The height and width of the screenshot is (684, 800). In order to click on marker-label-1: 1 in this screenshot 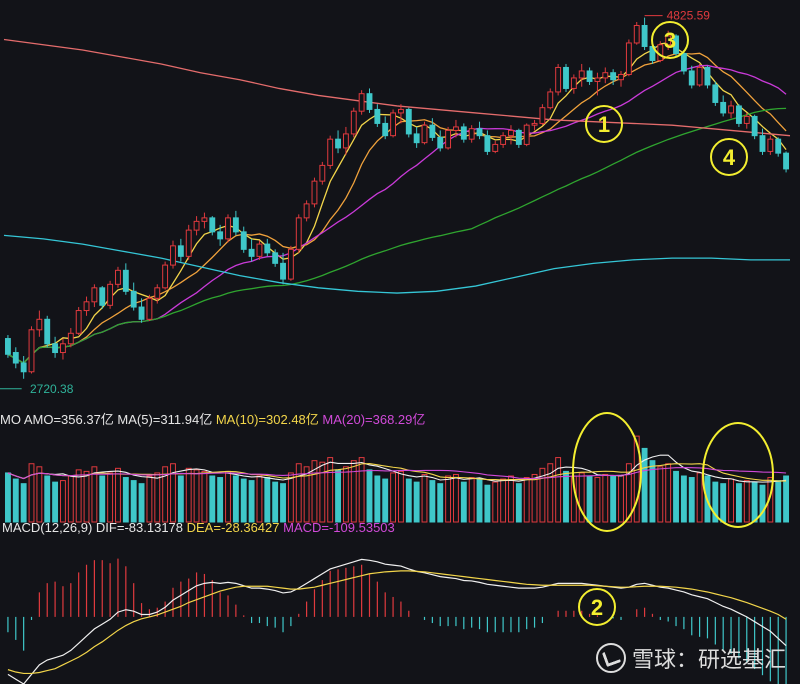, I will do `click(604, 124)`.